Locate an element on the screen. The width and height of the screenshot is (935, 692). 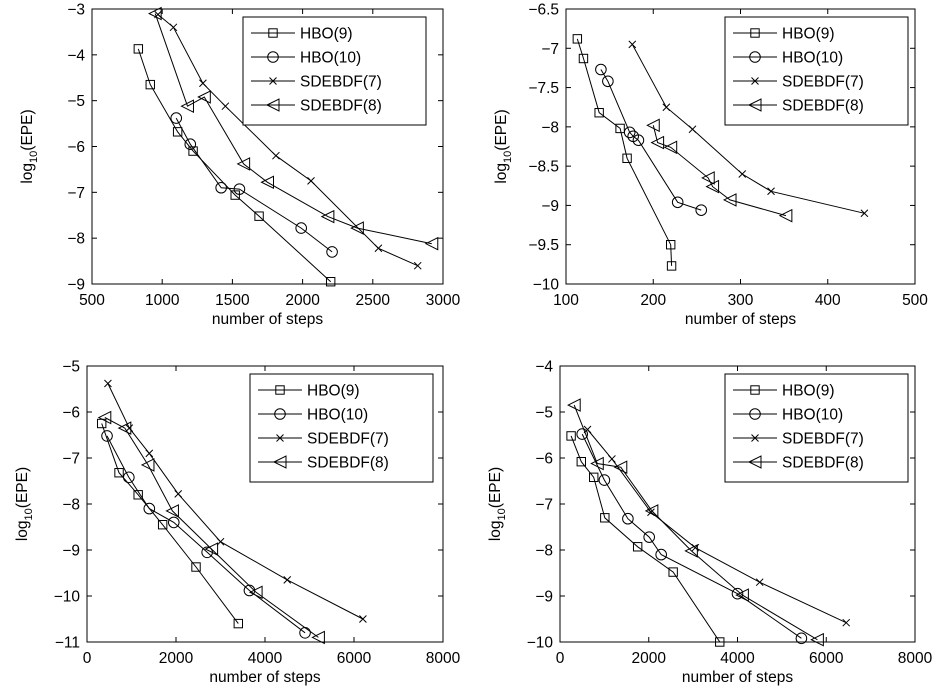
x-tick-label: 8000 is located at coordinates (915, 658).